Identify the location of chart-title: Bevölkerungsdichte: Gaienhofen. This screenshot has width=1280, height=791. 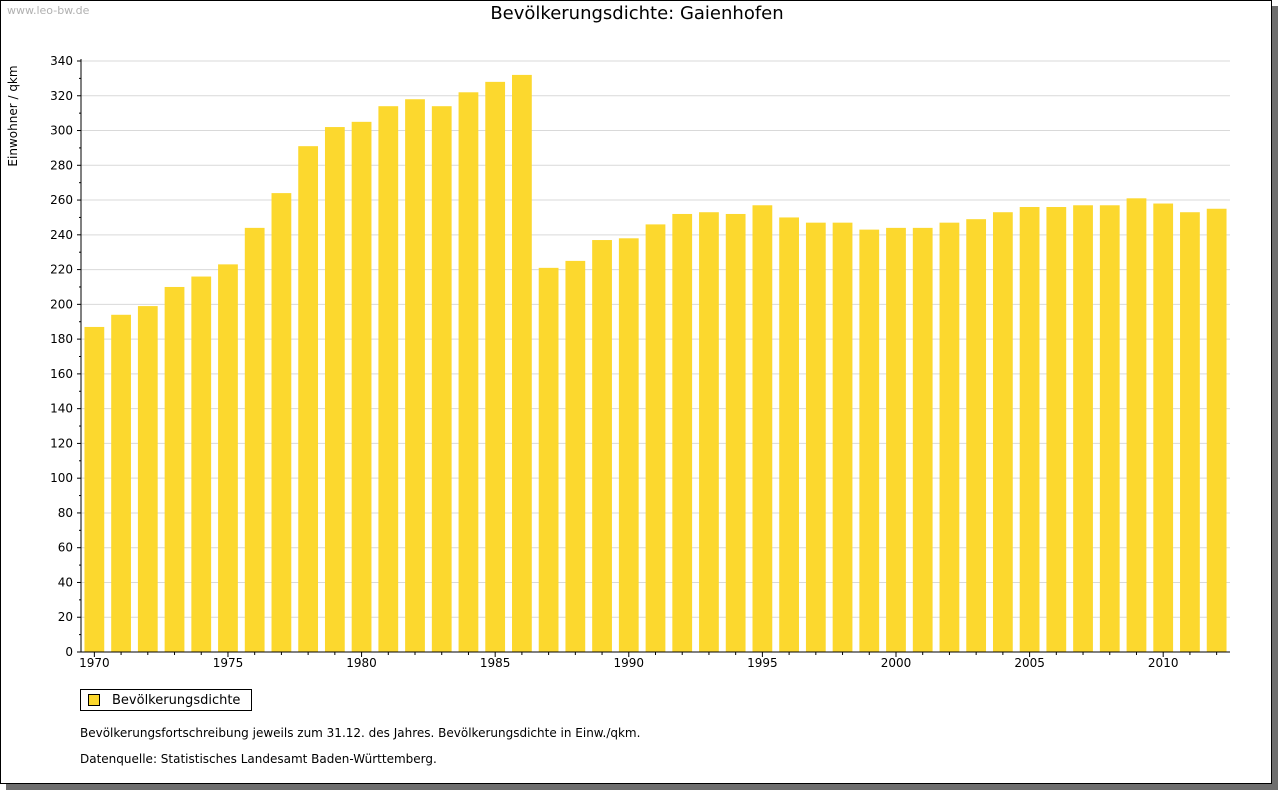
(637, 13).